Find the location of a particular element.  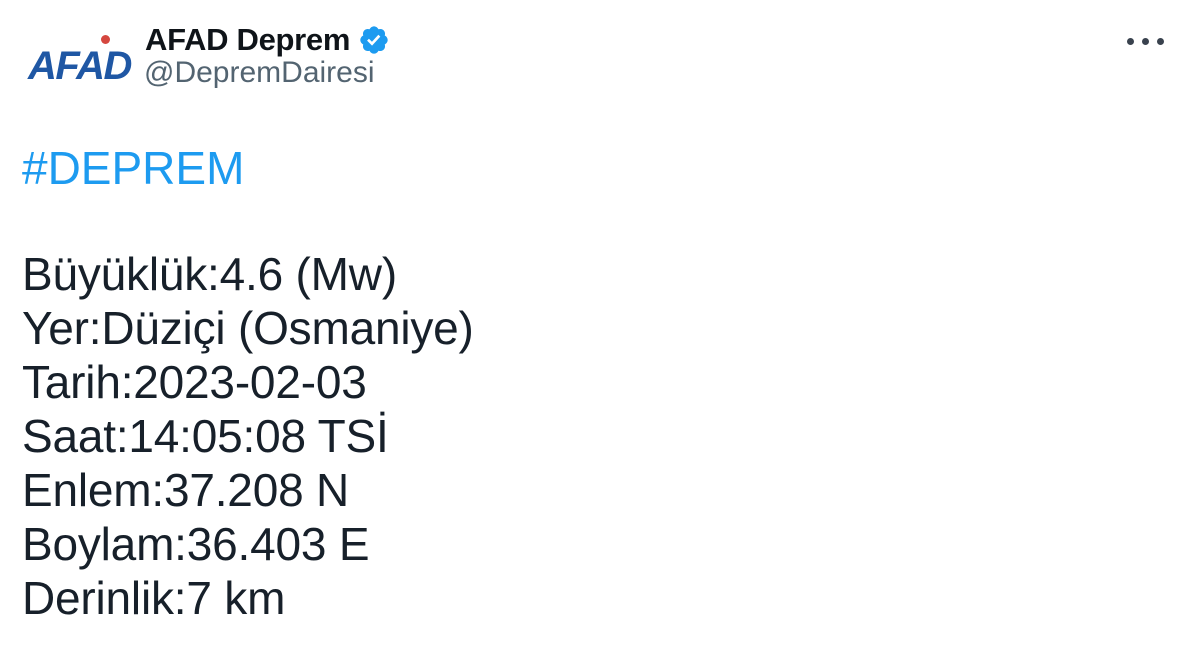

body-line-magnitude: Büyüklük:4.6 (Mw) is located at coordinates (209, 274).